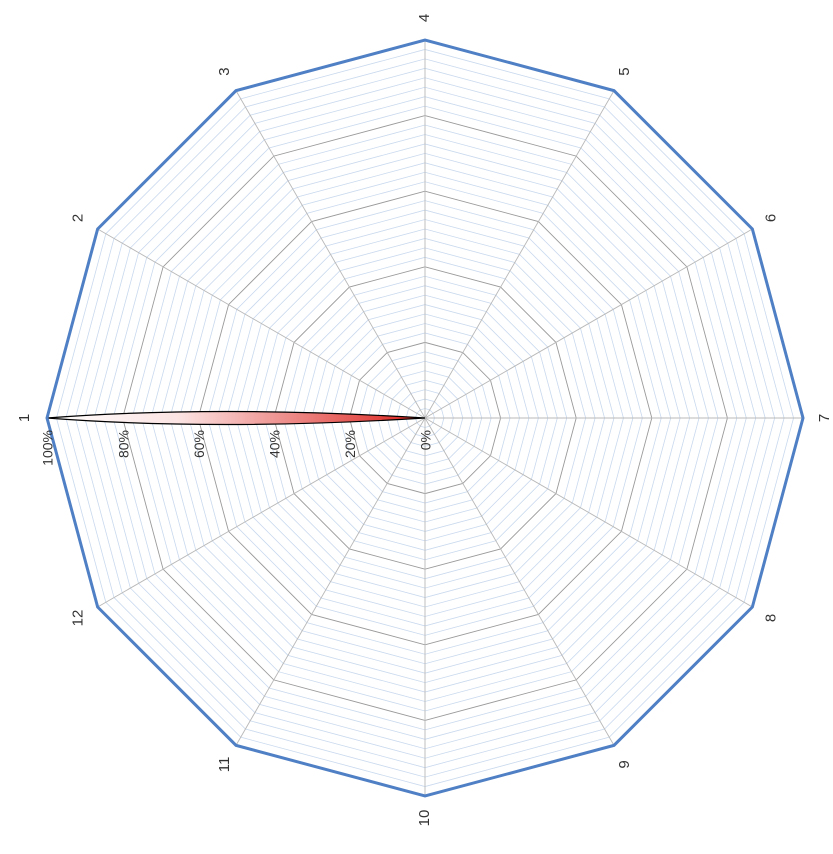 Image resolution: width=833 pixels, height=854 pixels. What do you see at coordinates (78, 618) in the screenshot?
I see `category-label-12: 12` at bounding box center [78, 618].